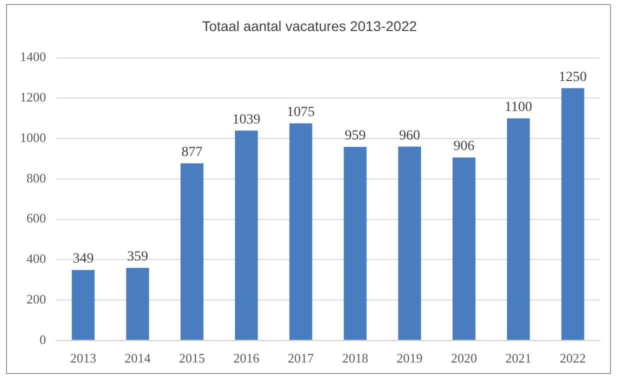 Image resolution: width=619 pixels, height=380 pixels. What do you see at coordinates (246, 120) in the screenshot?
I see `data-label: 1039` at bounding box center [246, 120].